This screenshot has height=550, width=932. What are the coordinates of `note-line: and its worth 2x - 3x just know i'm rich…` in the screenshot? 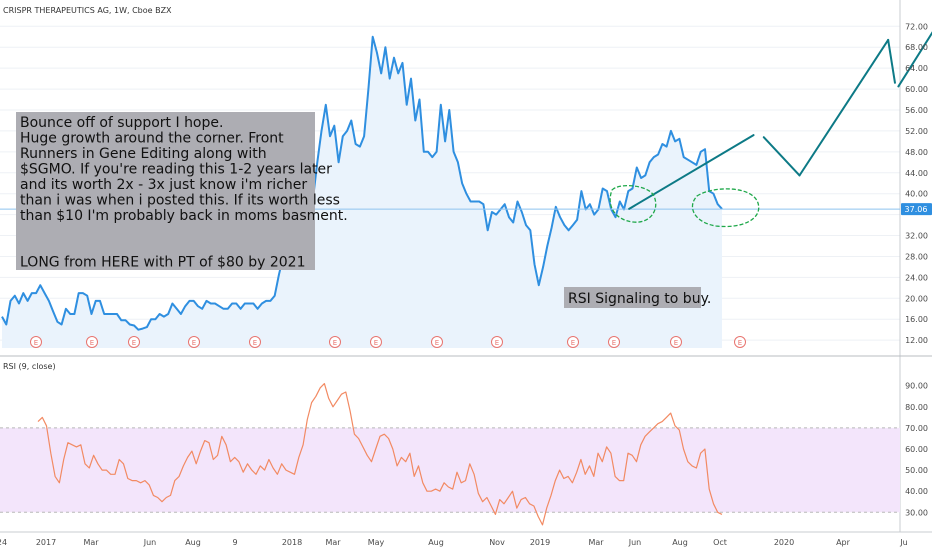 It's located at (163, 185).